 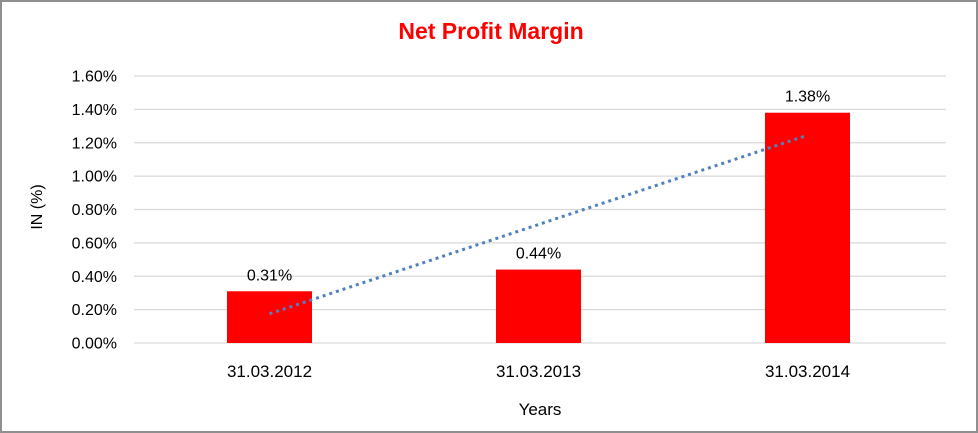 What do you see at coordinates (94, 277) in the screenshot?
I see `y-tick-label: 0.40%` at bounding box center [94, 277].